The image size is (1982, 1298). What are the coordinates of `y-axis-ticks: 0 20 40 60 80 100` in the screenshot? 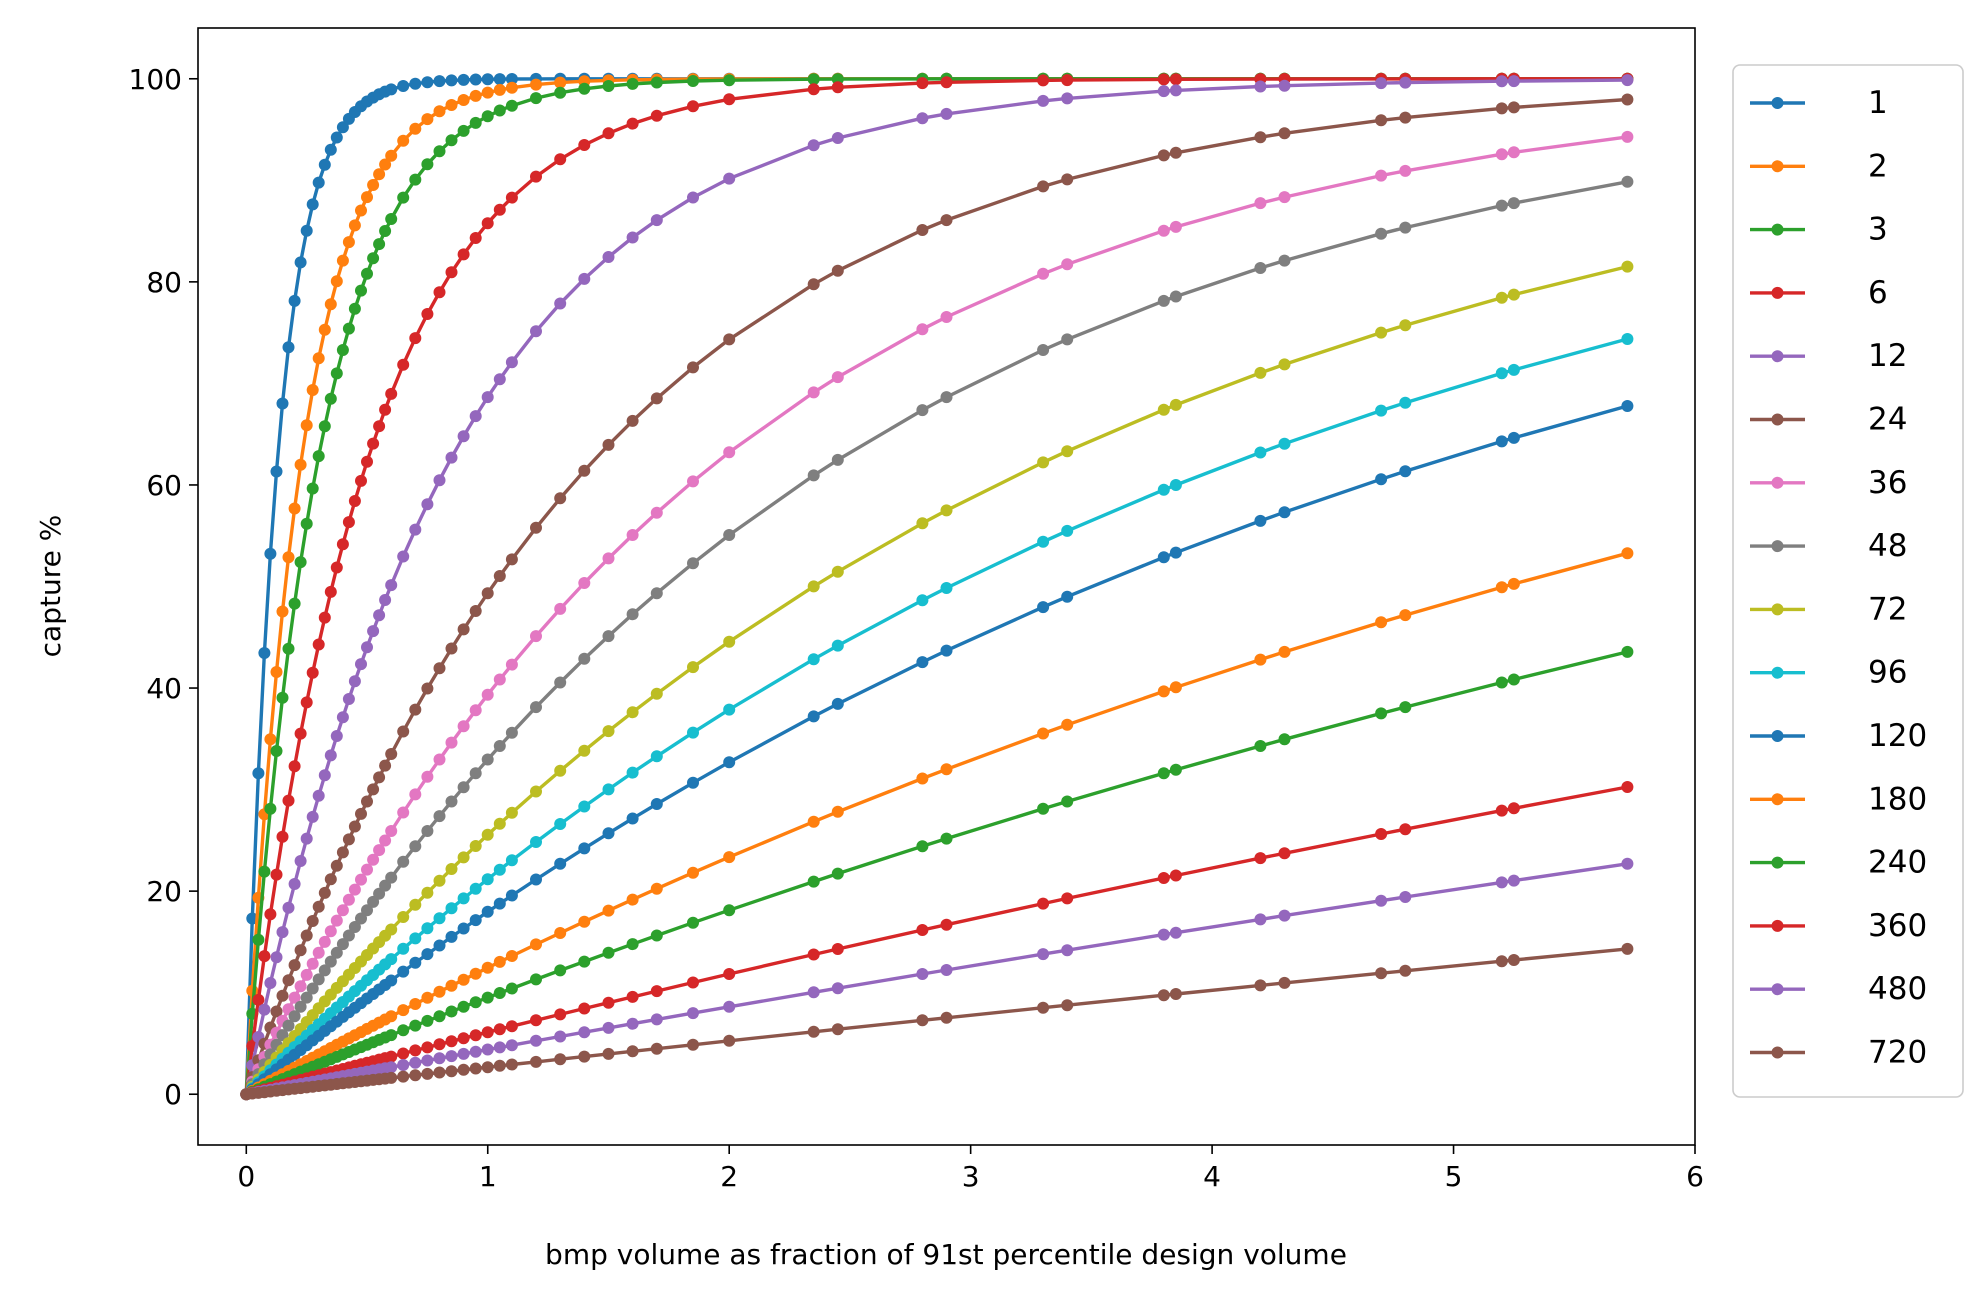 It's located at (163, 587).